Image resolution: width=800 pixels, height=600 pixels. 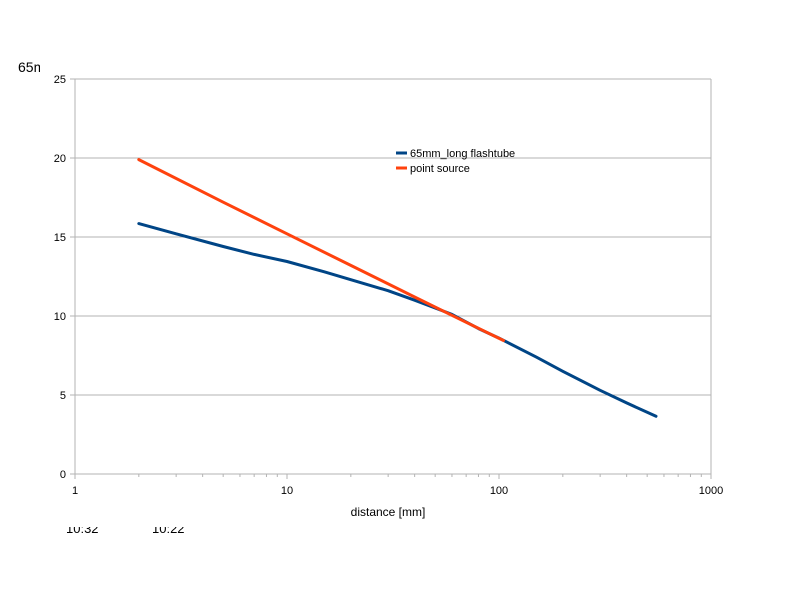 What do you see at coordinates (711, 491) in the screenshot?
I see `x-tick-label: 1000` at bounding box center [711, 491].